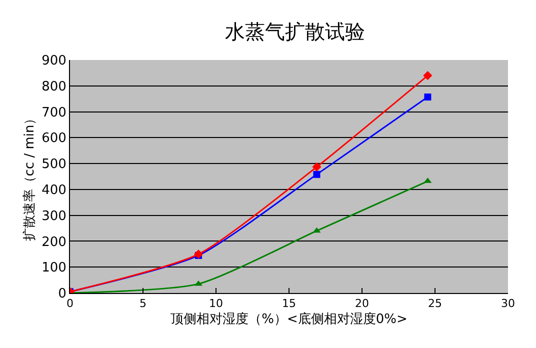  I want to click on y-tick-label: 600, so click(54, 138).